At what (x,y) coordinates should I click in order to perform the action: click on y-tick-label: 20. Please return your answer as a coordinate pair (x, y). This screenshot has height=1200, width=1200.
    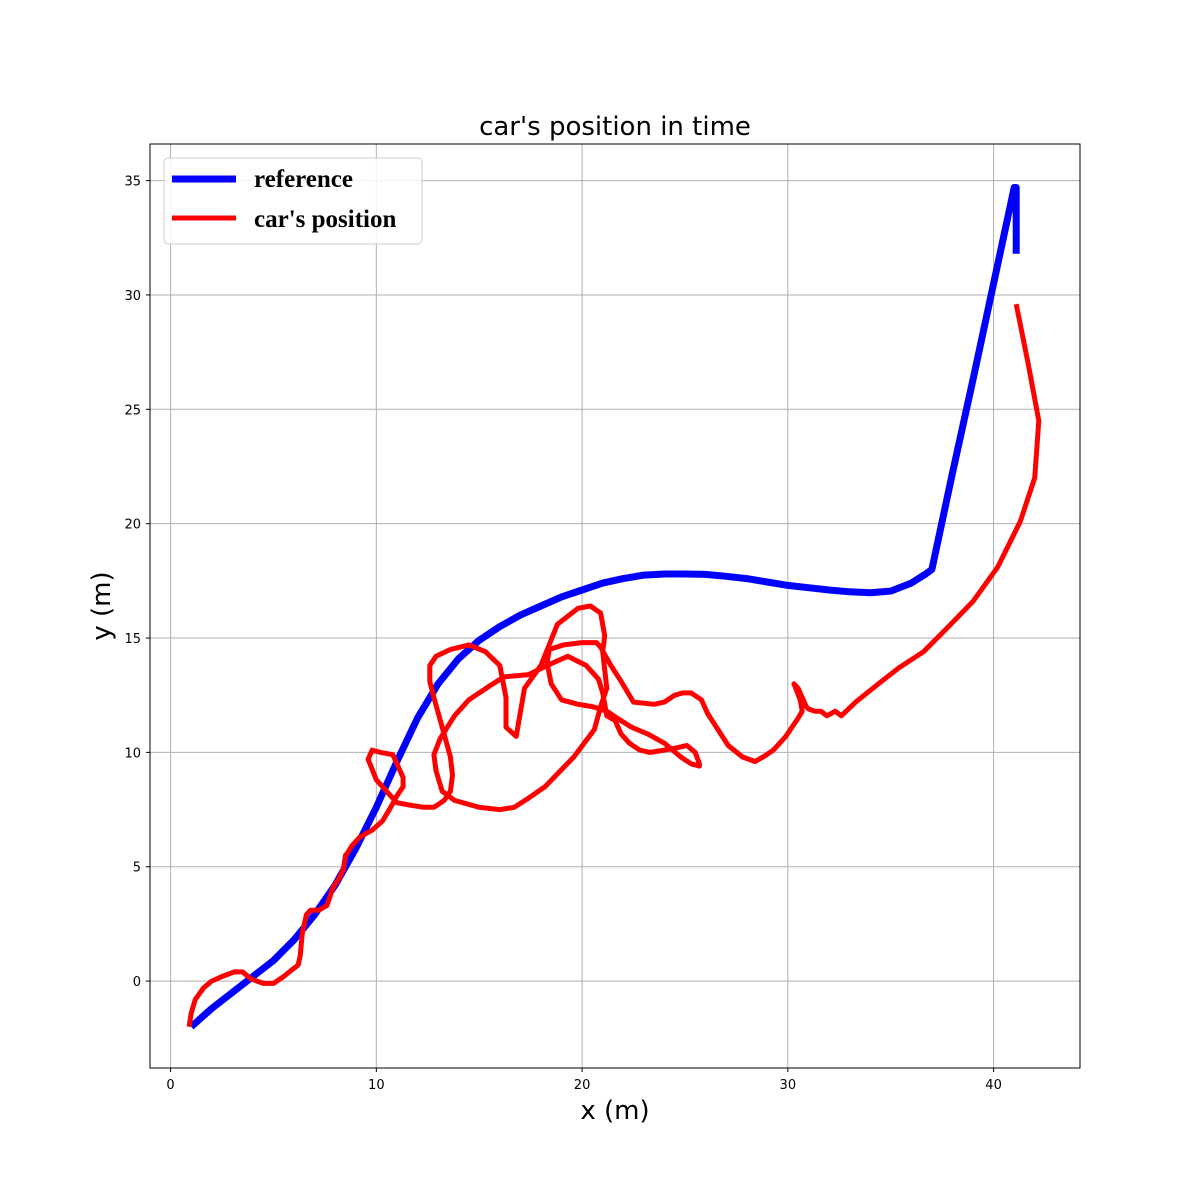
    Looking at the image, I should click on (132, 525).